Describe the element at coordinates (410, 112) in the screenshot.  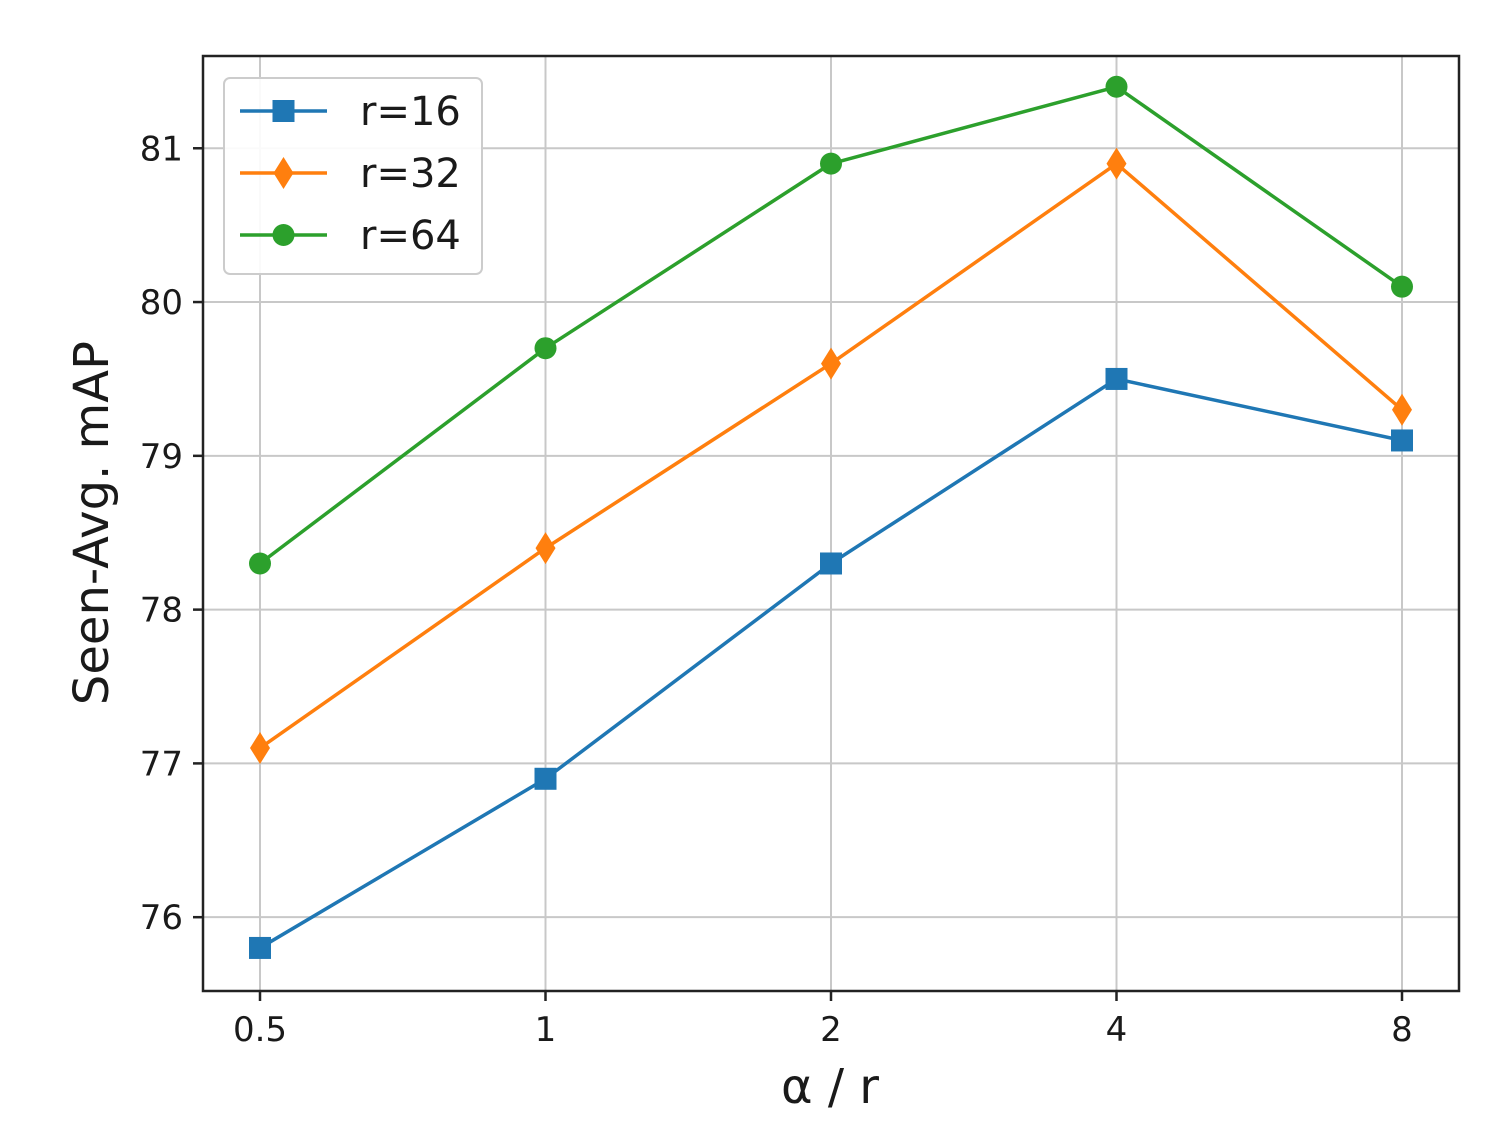
I see `legend-label: r=16` at that location.